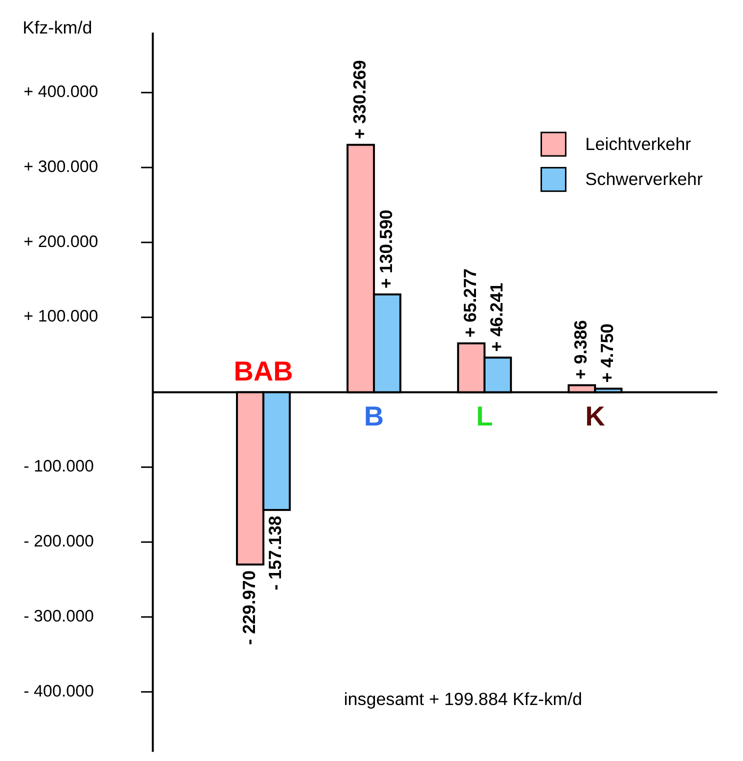 The height and width of the screenshot is (761, 743). What do you see at coordinates (463, 698) in the screenshot?
I see `annotation: insgesamt + 199.884 Kfz-km/d` at bounding box center [463, 698].